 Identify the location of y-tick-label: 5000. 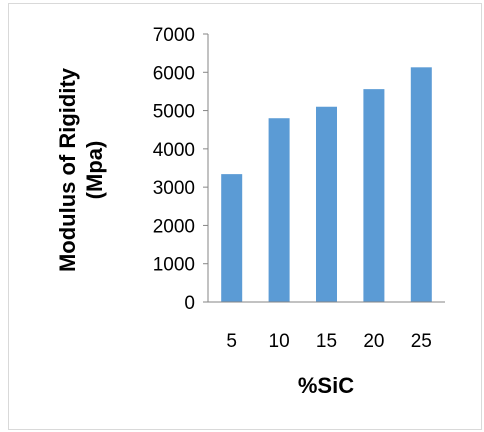
(174, 112).